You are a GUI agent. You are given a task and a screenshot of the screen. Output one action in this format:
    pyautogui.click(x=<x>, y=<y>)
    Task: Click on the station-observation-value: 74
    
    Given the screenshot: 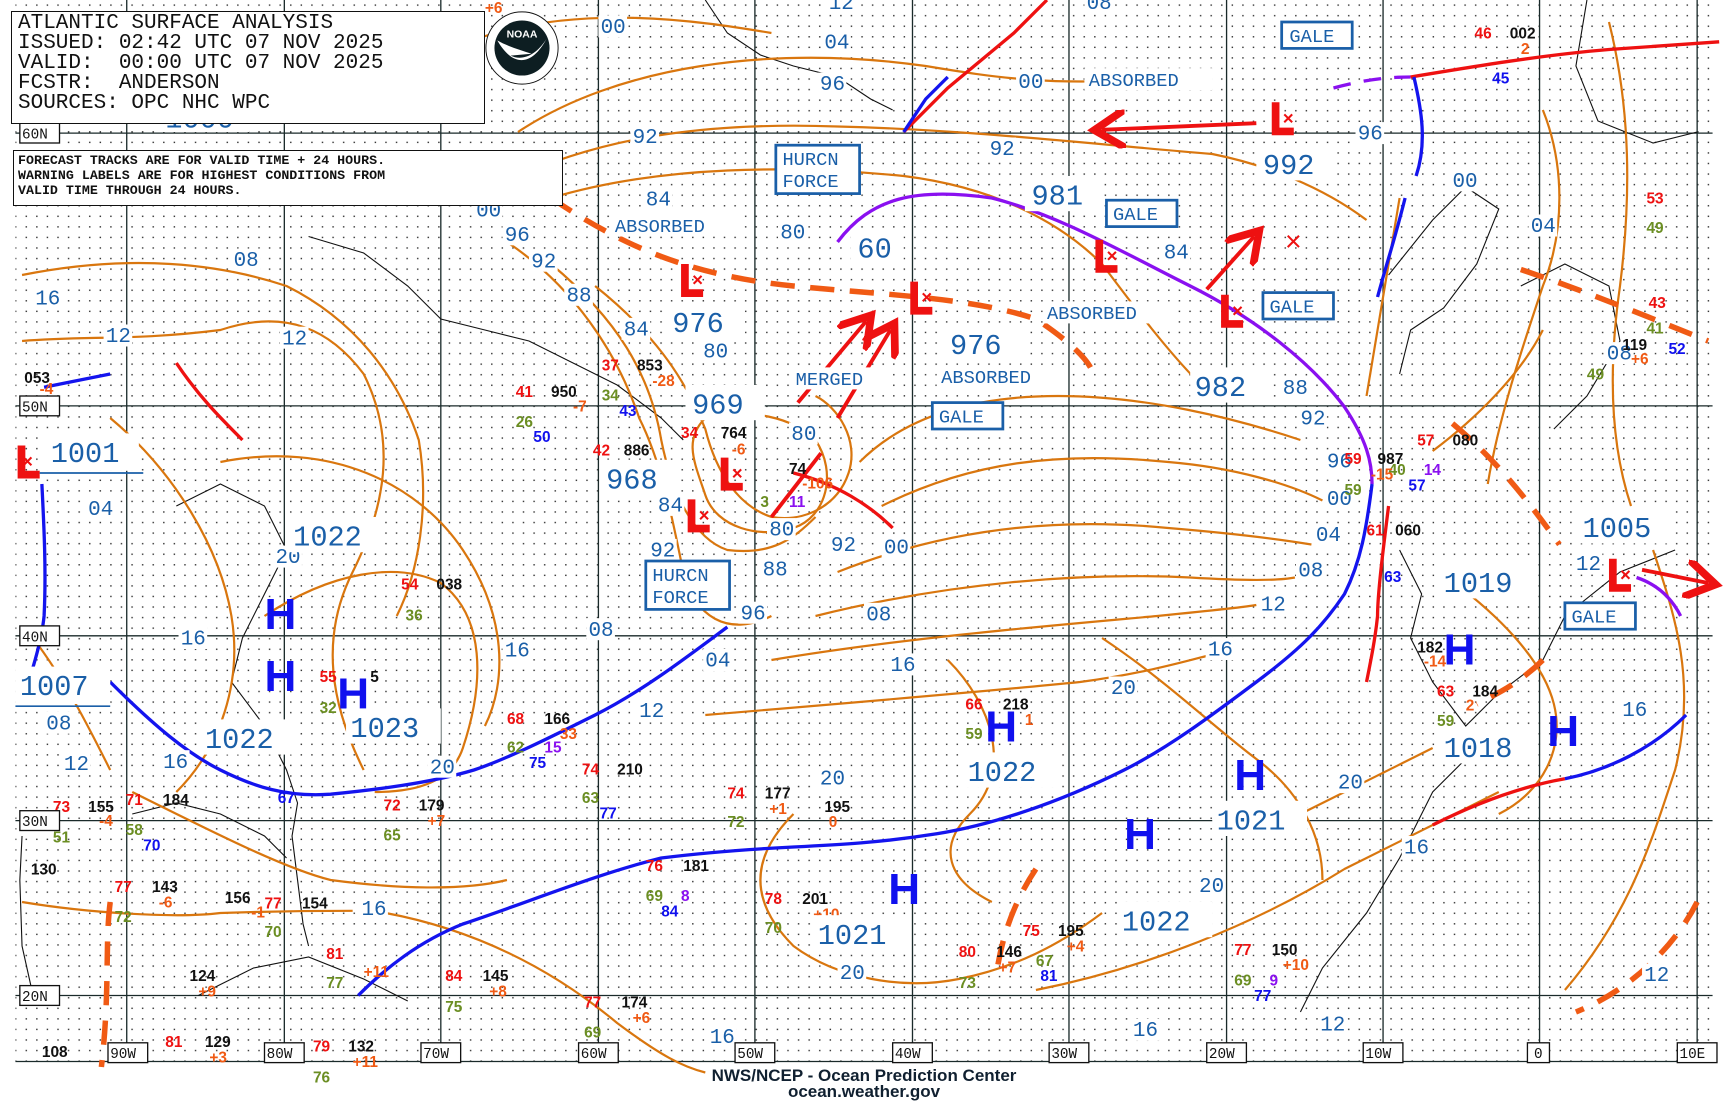 What is the action you would take?
    pyautogui.click(x=798, y=469)
    